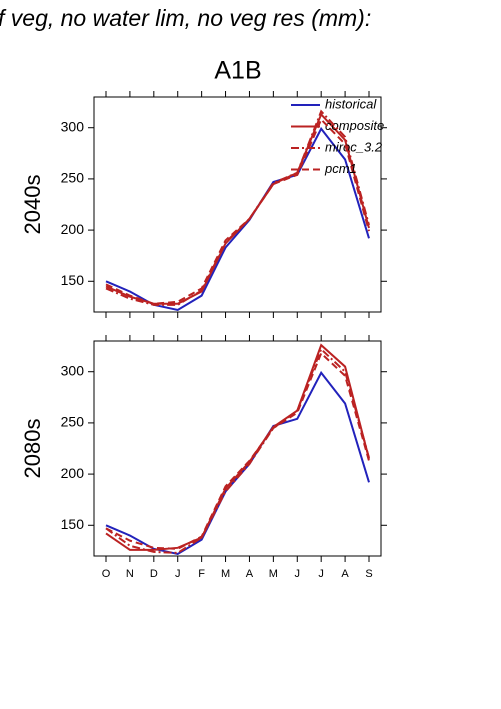 Image resolution: width=501 pixels, height=709 pixels. Describe the element at coordinates (185, 18) in the screenshot. I see `figure-title: f veg, no water lim, no veg res (mm):` at that location.